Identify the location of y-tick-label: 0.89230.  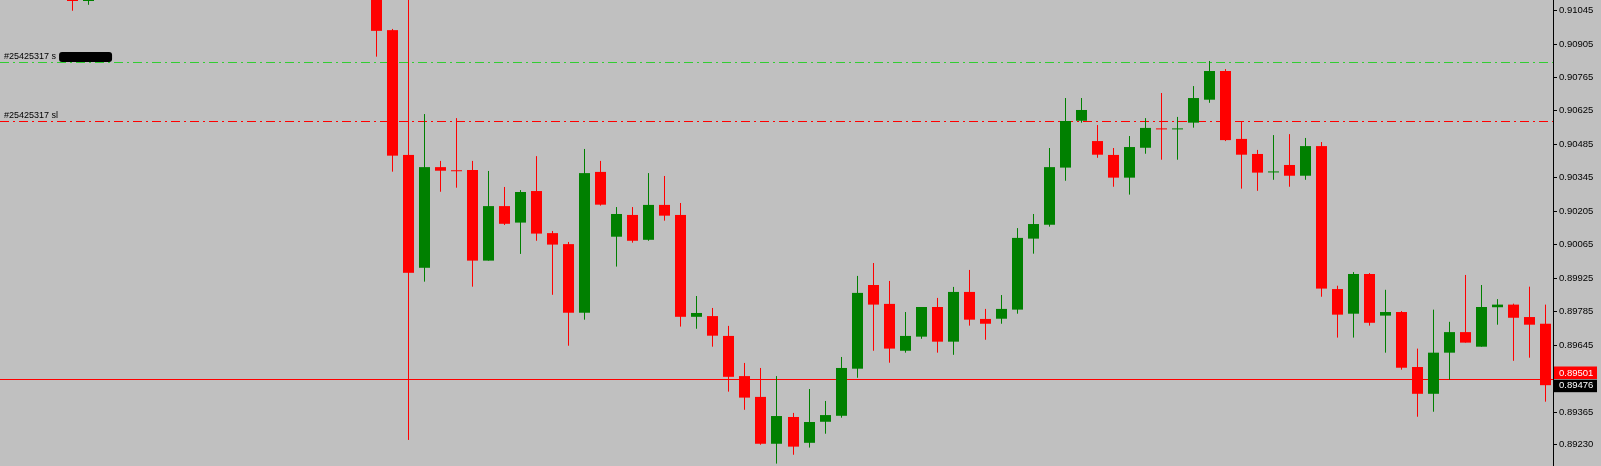
(1576, 444).